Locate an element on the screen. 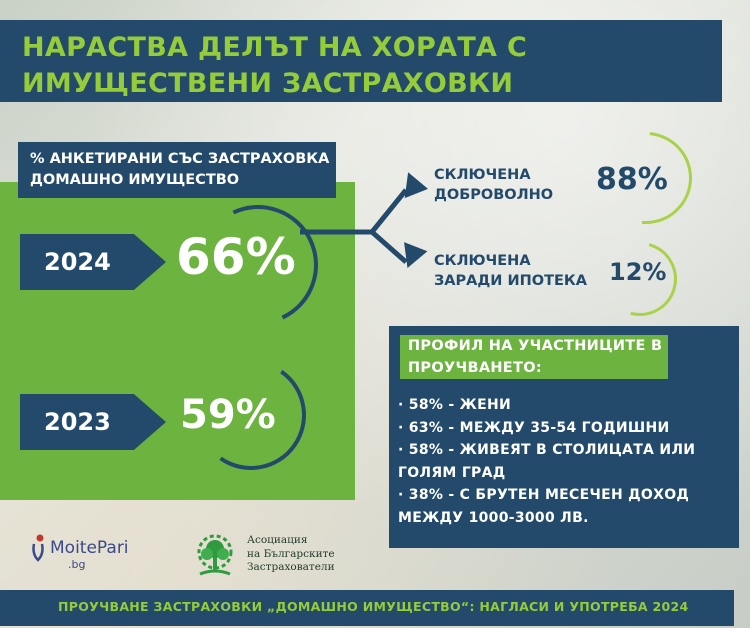  panel-label-box is located at coordinates (177, 170).